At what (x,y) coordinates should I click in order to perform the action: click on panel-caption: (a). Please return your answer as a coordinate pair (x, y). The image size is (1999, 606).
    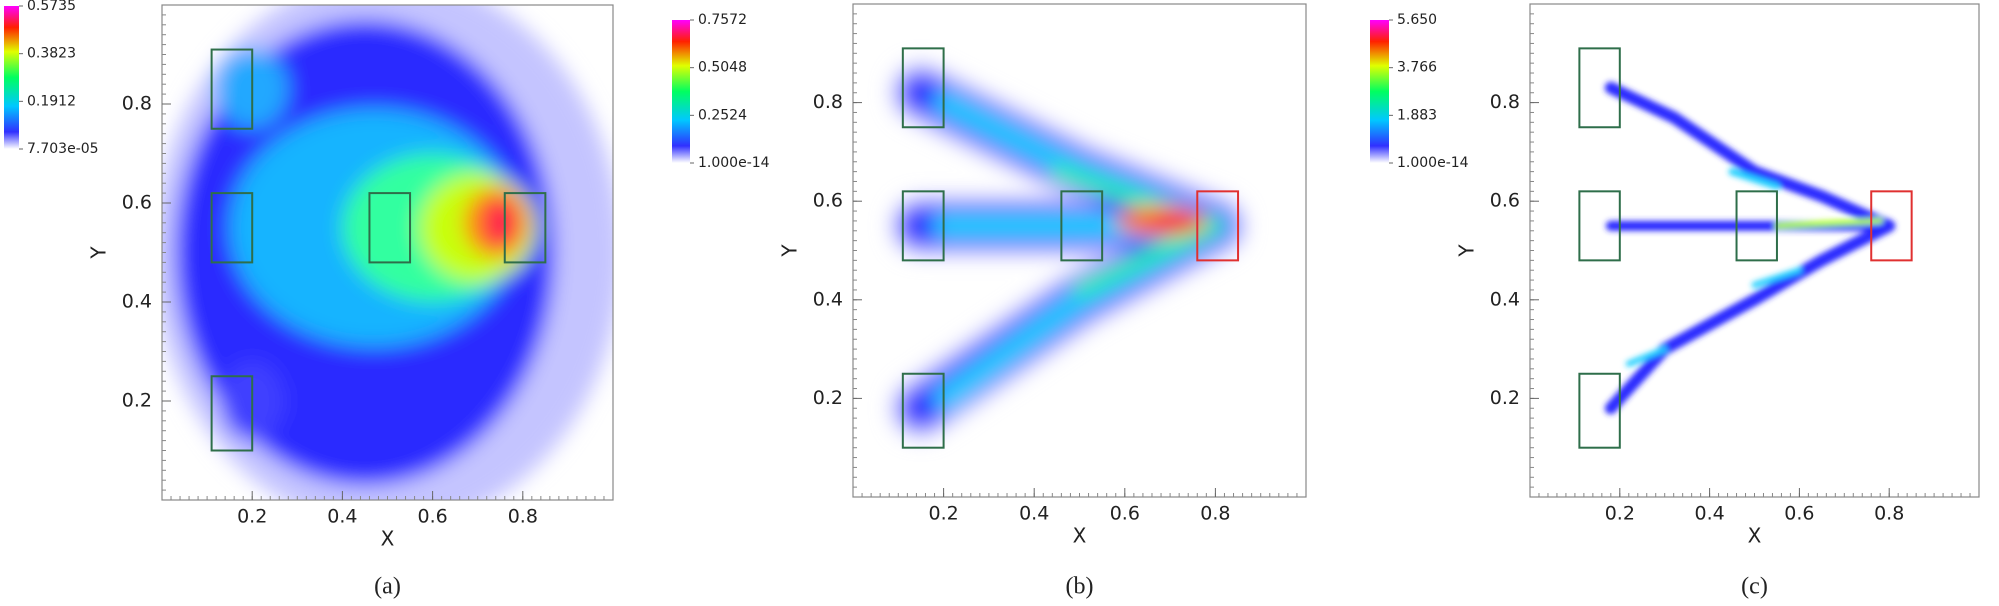
    Looking at the image, I should click on (387, 587).